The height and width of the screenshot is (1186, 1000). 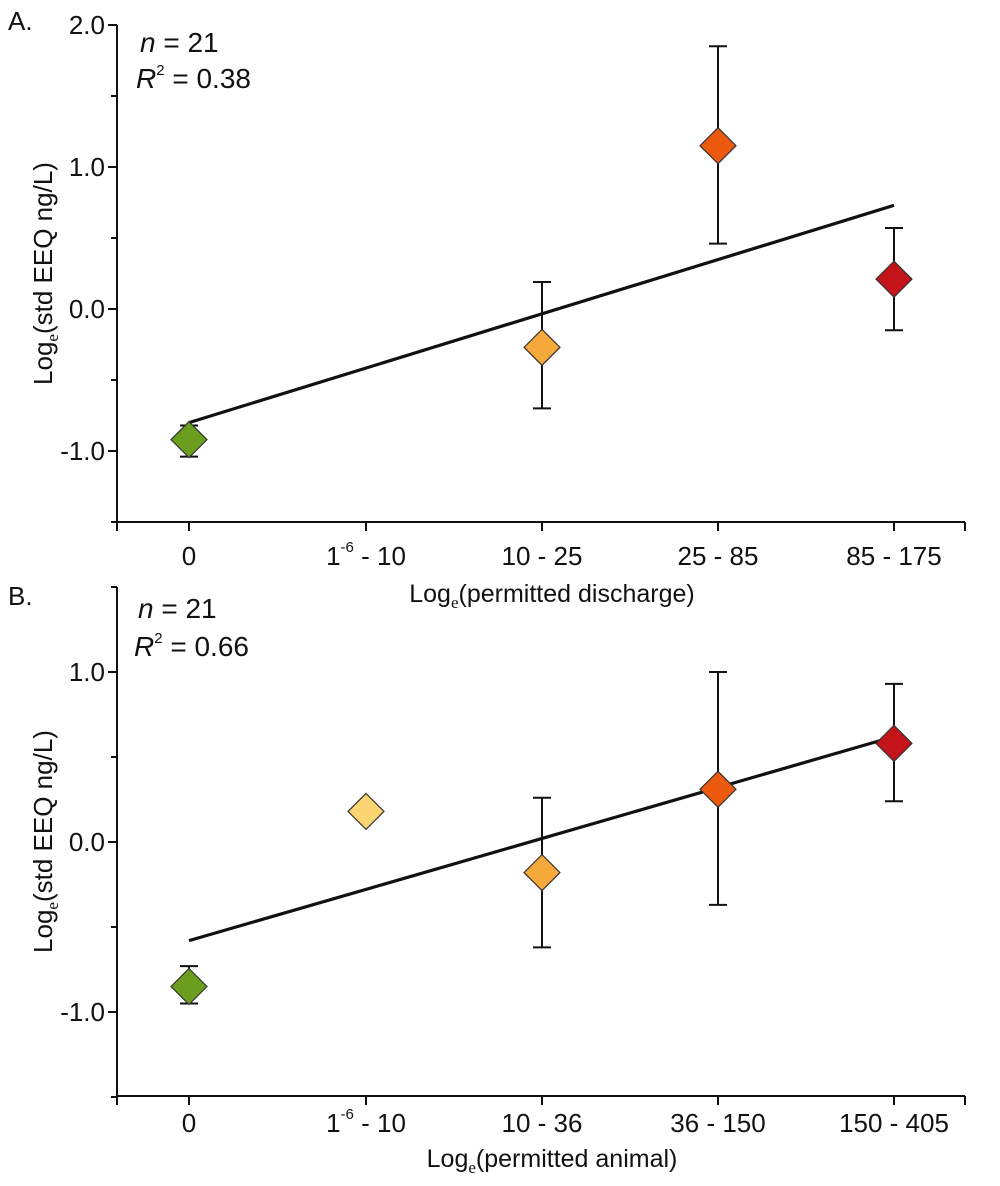 I want to click on x-tick-label: 85 - 175, so click(x=893, y=556).